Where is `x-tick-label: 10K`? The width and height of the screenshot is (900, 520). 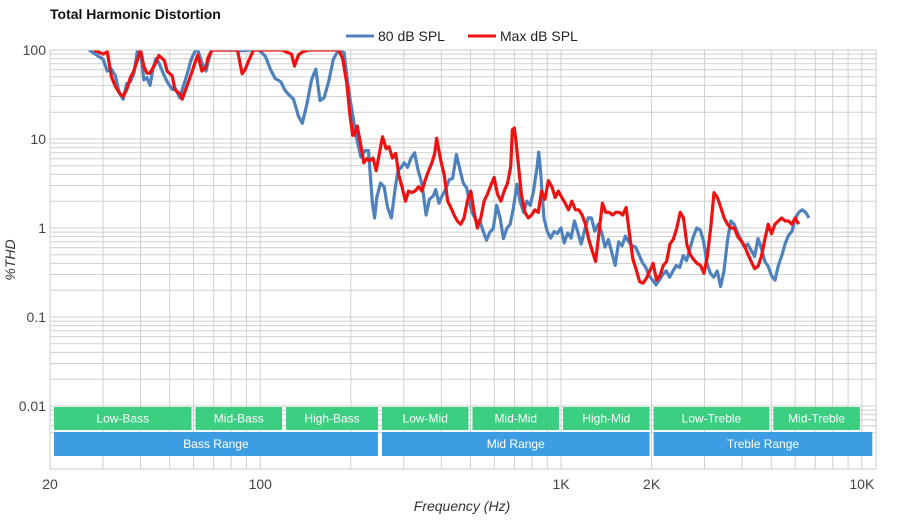 x-tick-label: 10K is located at coordinates (862, 484).